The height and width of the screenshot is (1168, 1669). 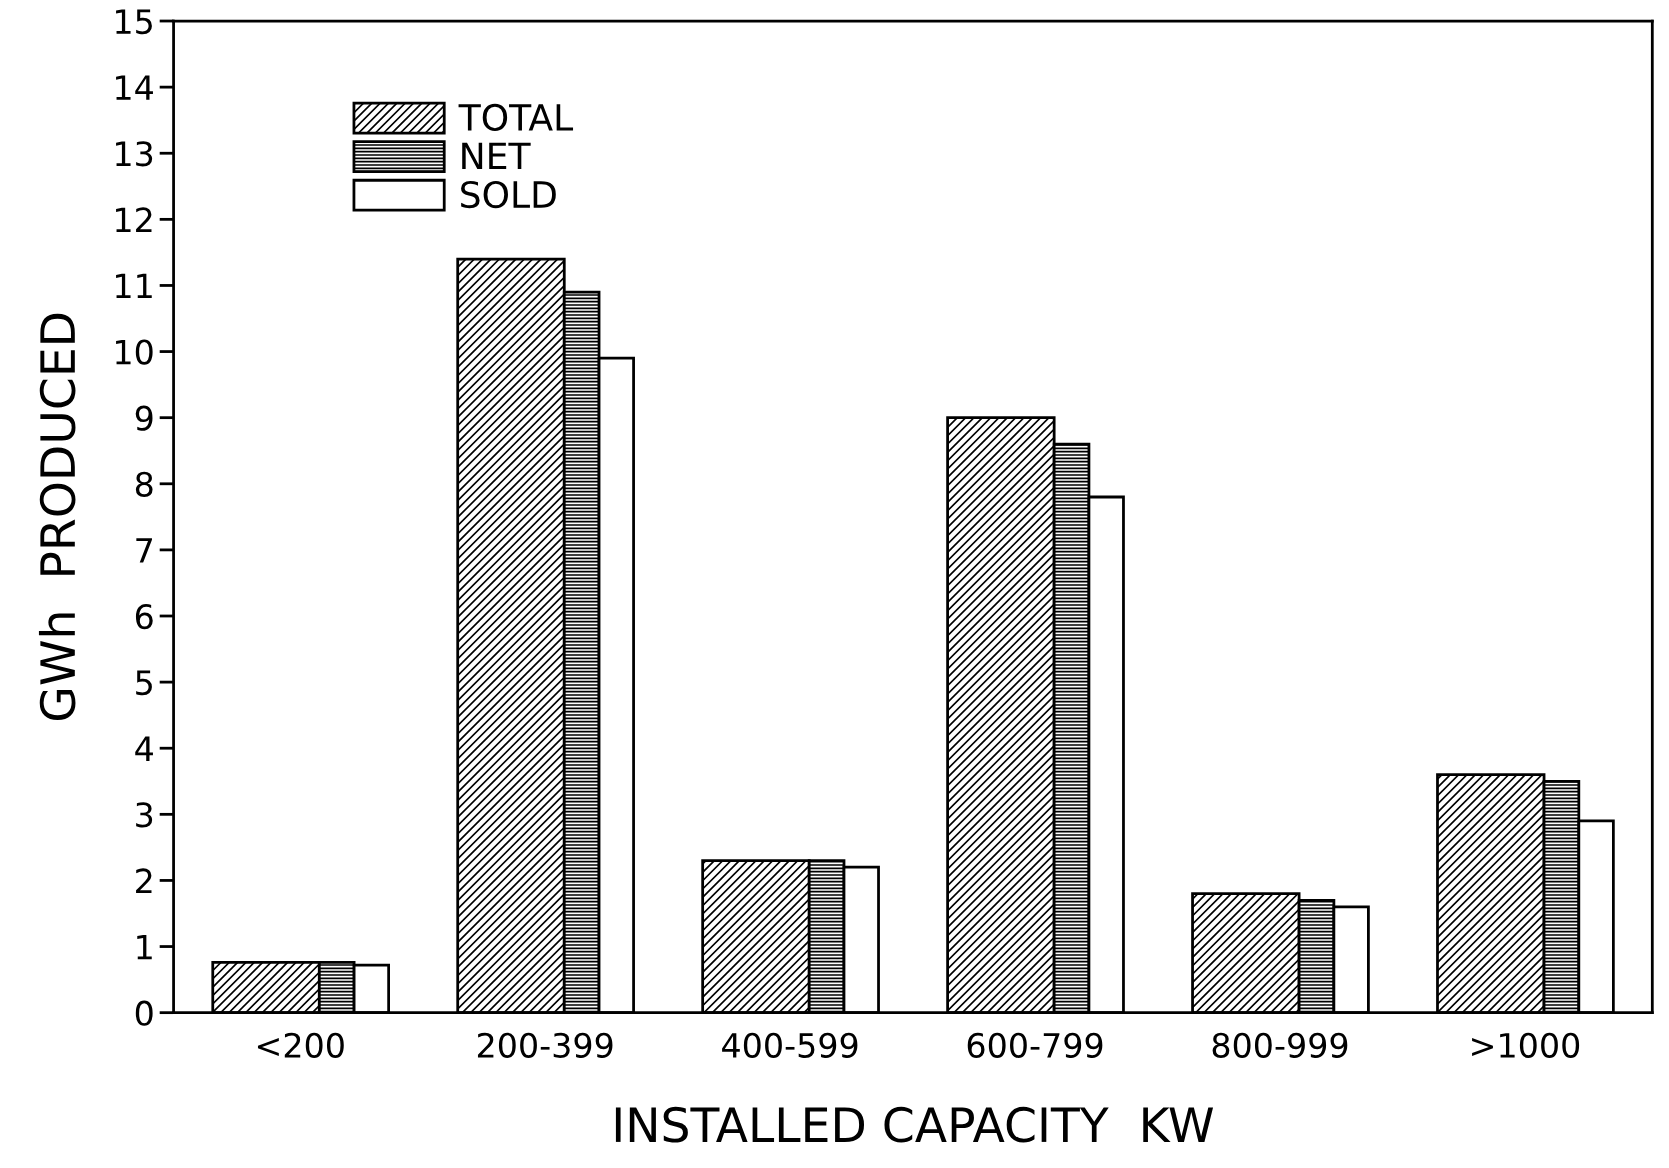 I want to click on x-tick-label: 200-399, so click(x=545, y=1045).